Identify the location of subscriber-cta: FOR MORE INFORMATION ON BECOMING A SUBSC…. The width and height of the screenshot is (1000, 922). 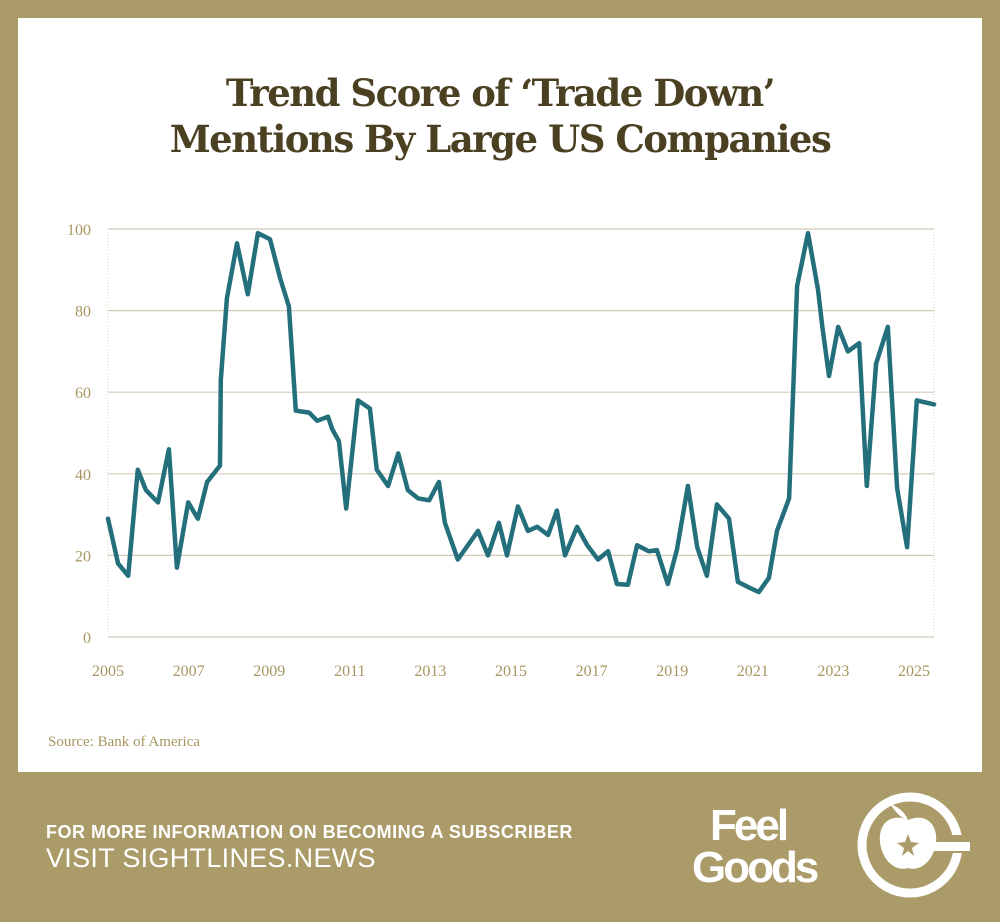
(309, 832).